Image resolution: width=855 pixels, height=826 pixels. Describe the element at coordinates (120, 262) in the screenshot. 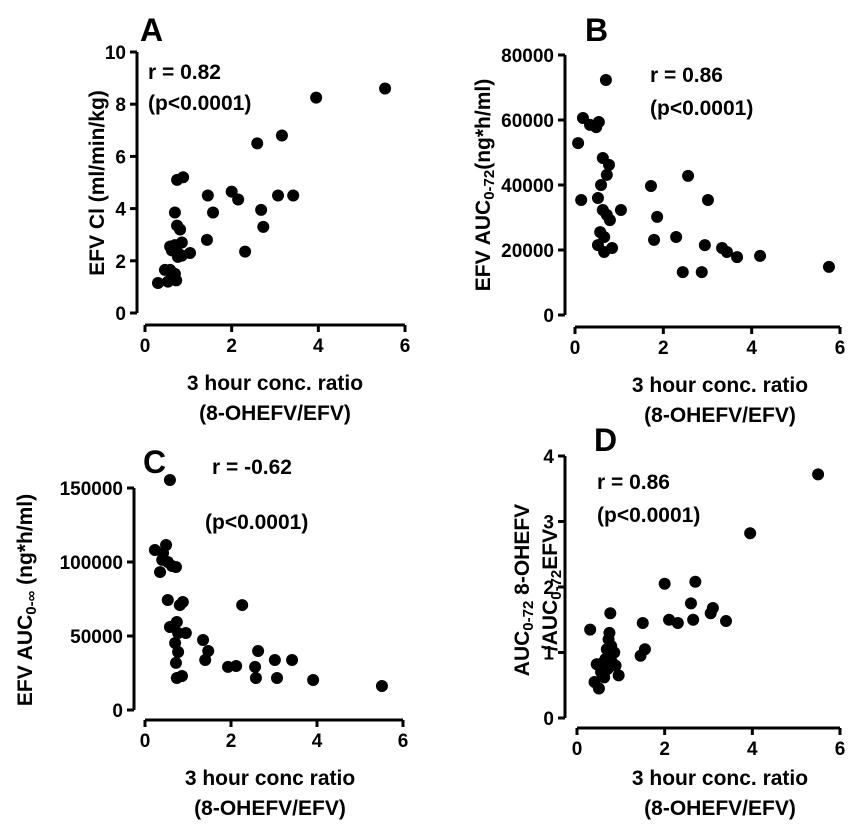

I see `y-tick-label: 2` at that location.